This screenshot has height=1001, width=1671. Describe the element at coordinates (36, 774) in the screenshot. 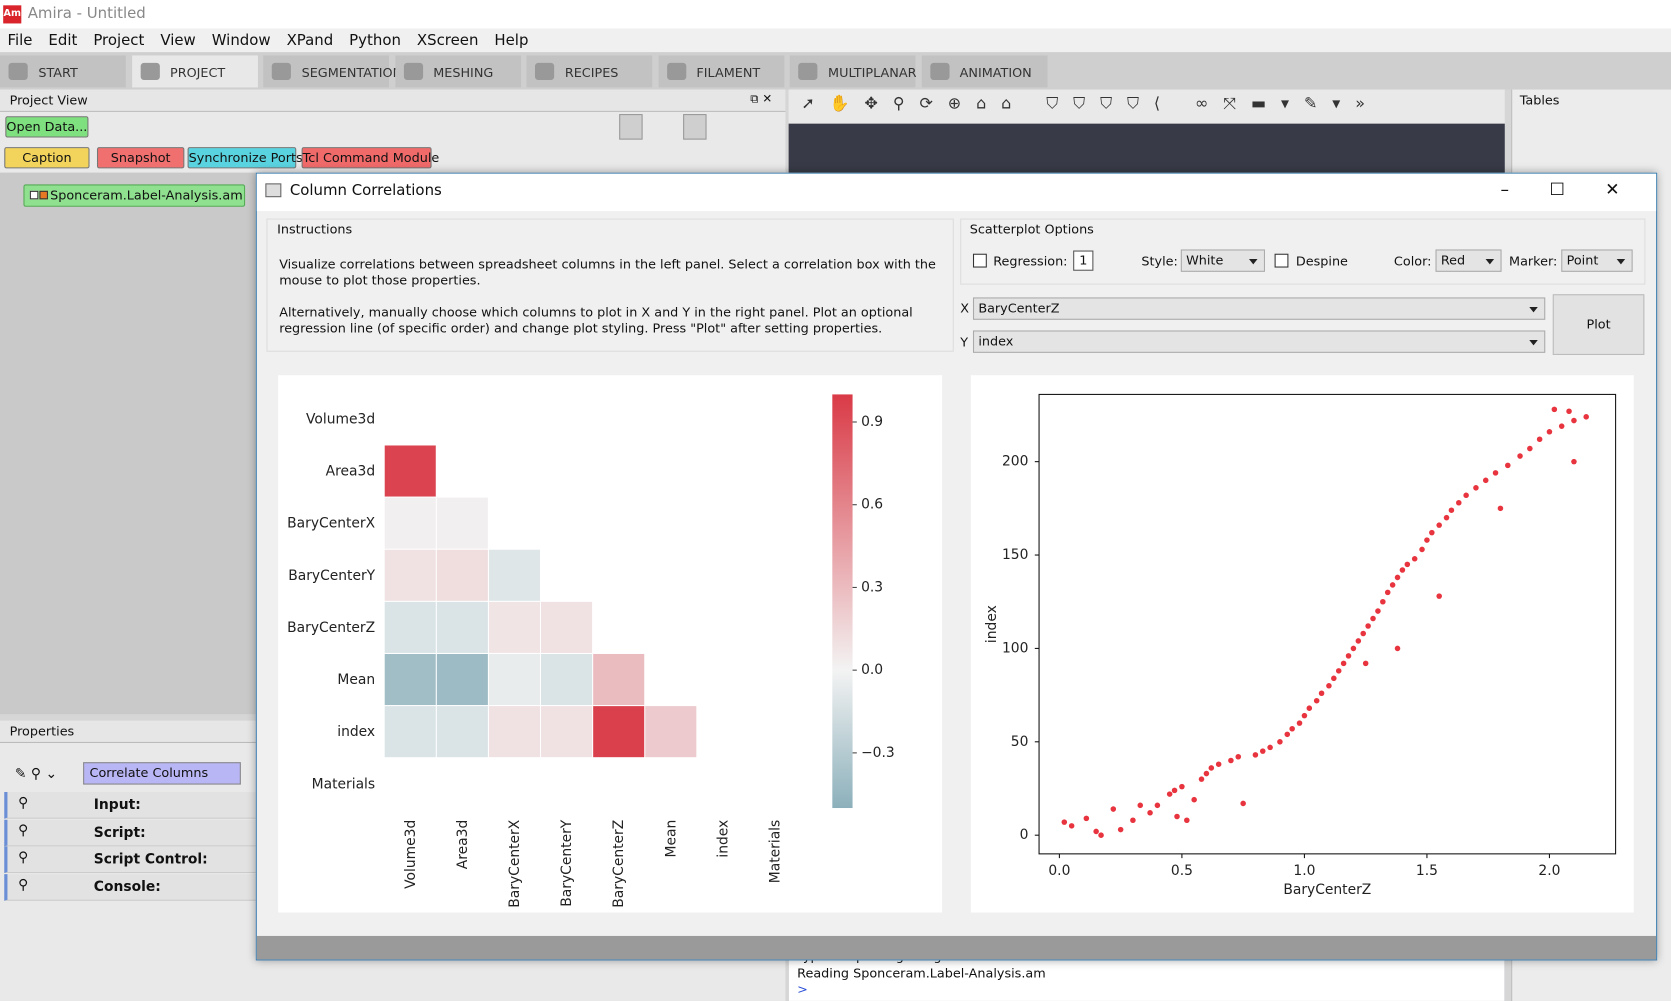

I see `module-icons: ✎ ⚲ ⌄` at that location.